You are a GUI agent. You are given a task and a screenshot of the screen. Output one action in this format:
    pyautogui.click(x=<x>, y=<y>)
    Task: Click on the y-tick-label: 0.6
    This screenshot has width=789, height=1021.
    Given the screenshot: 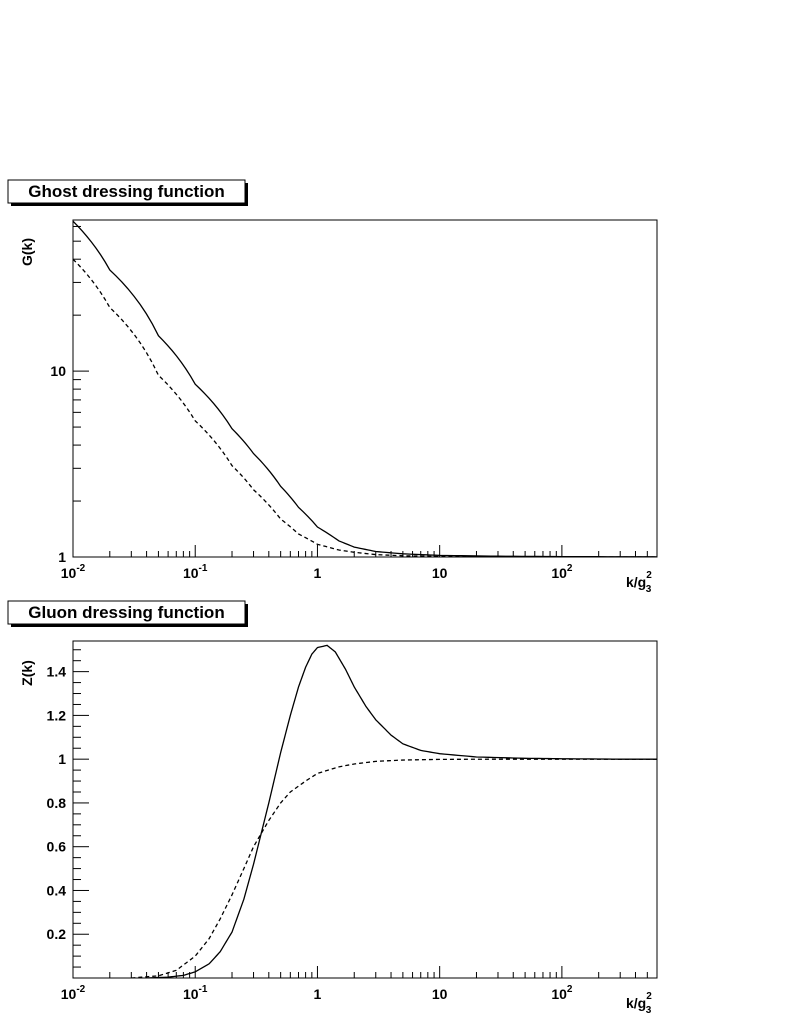 What is the action you would take?
    pyautogui.click(x=57, y=847)
    